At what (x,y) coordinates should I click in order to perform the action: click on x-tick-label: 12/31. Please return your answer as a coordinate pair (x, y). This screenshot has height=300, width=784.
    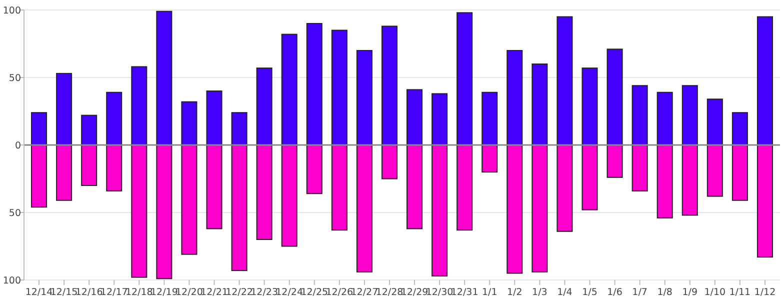
    Looking at the image, I should click on (464, 292).